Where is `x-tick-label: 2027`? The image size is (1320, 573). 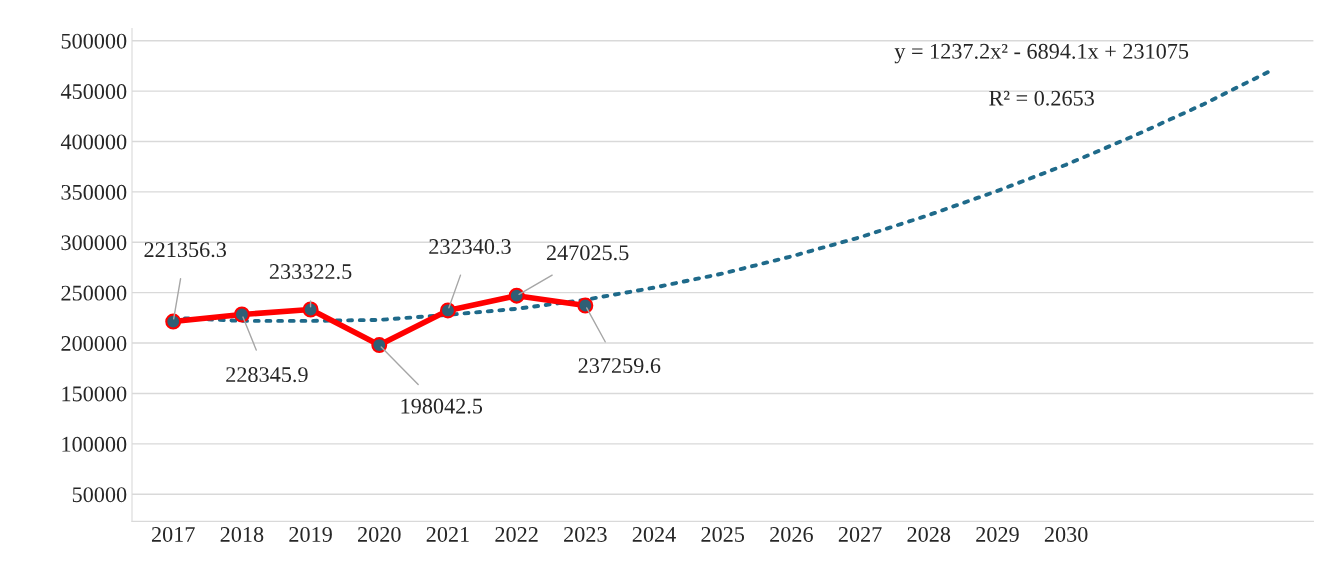 x-tick-label: 2027 is located at coordinates (860, 534).